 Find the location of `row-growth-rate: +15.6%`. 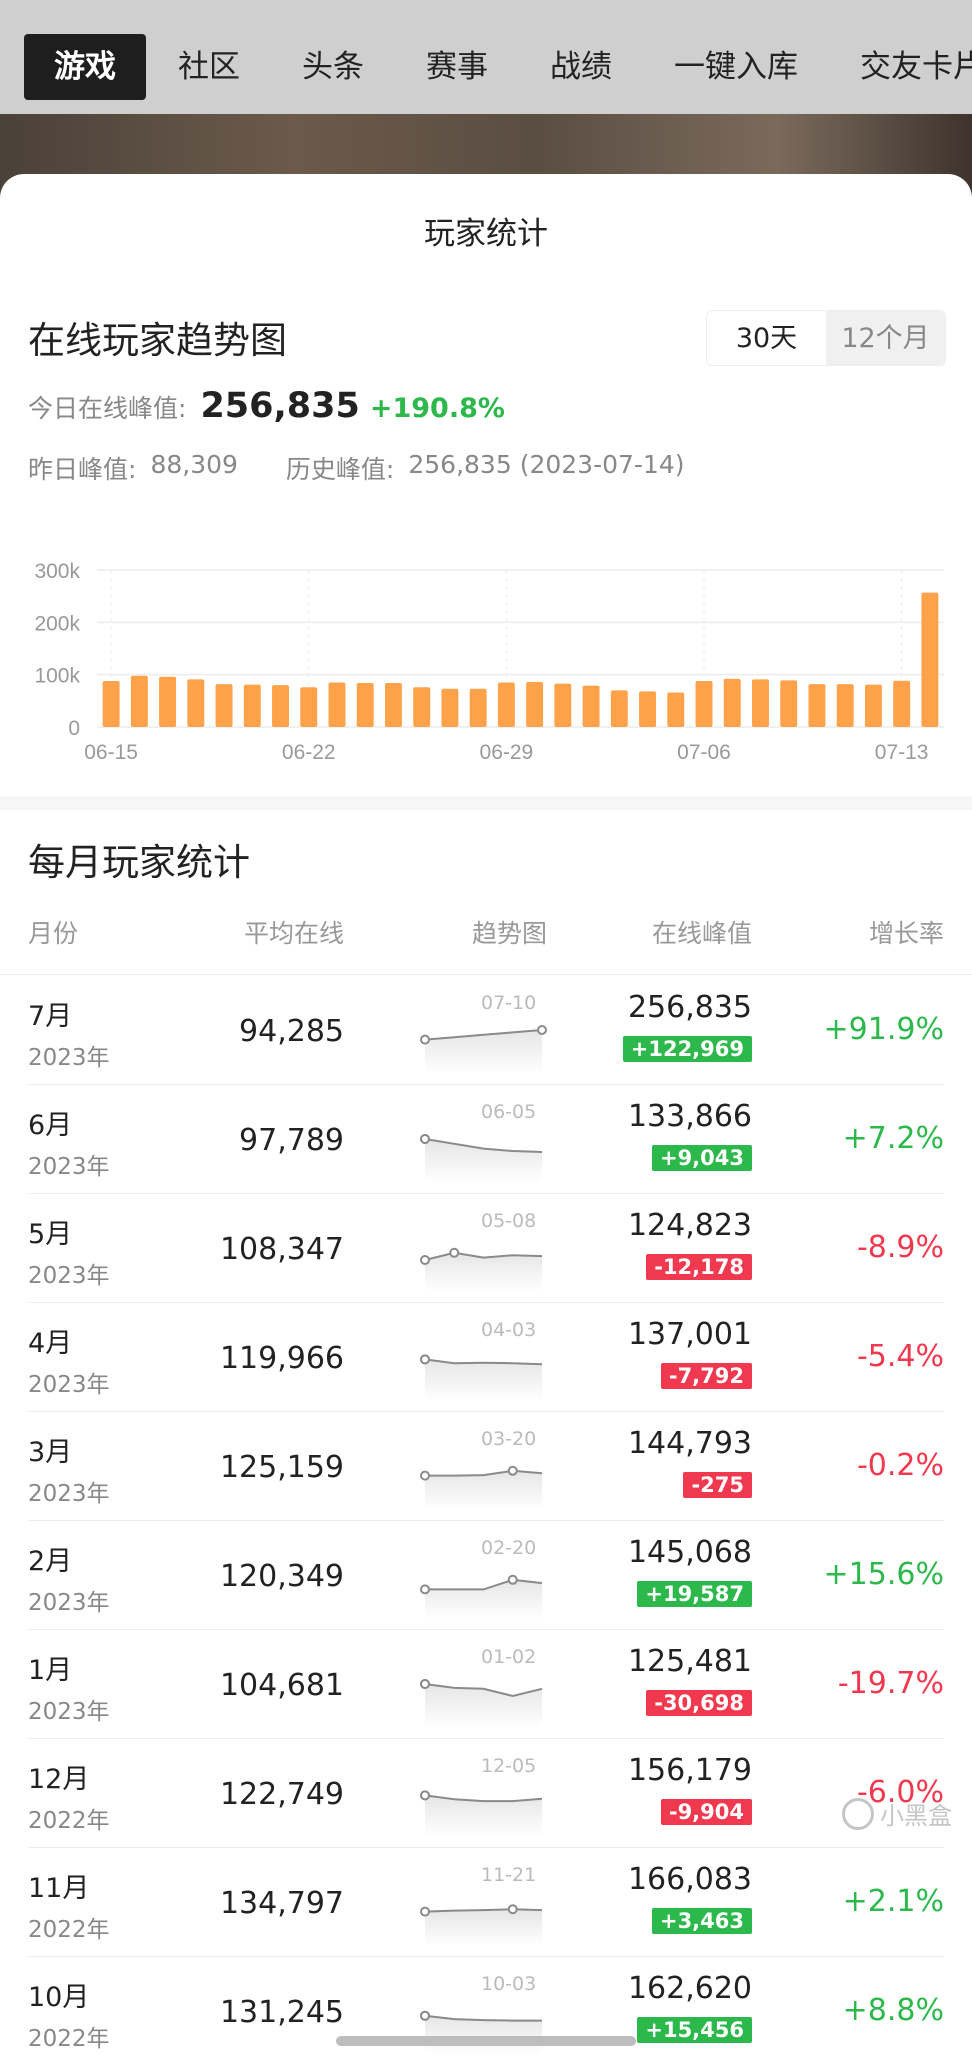

row-growth-rate: +15.6% is located at coordinates (883, 1574).